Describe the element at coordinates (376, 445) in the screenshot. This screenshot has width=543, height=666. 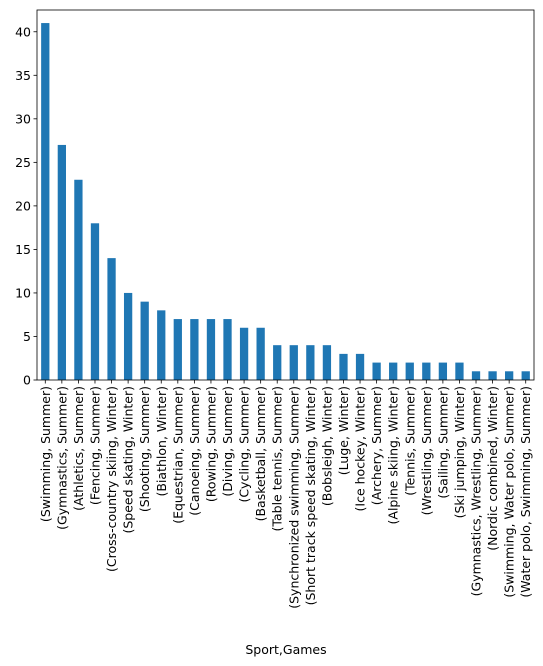
I see `x-tick-label: (Archery, Summer)` at that location.